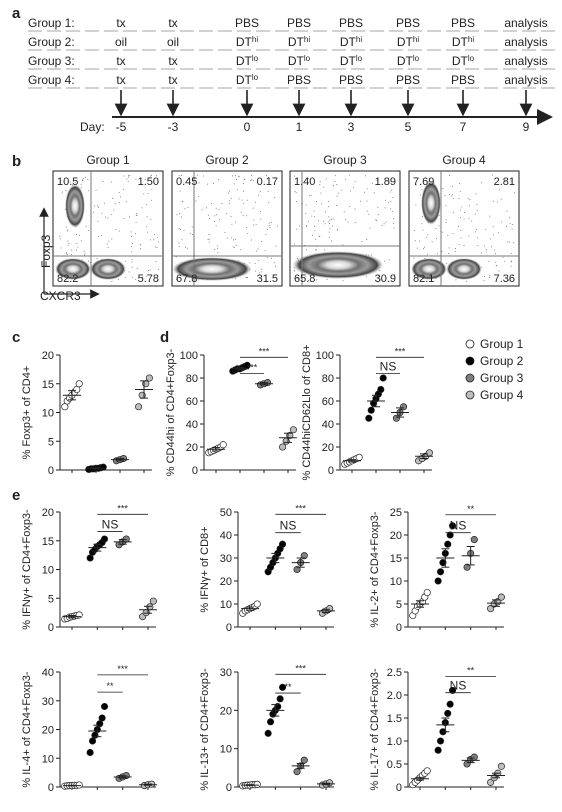 The image size is (562, 812). I want to click on treatment-cell: DTlo, so click(463, 61).